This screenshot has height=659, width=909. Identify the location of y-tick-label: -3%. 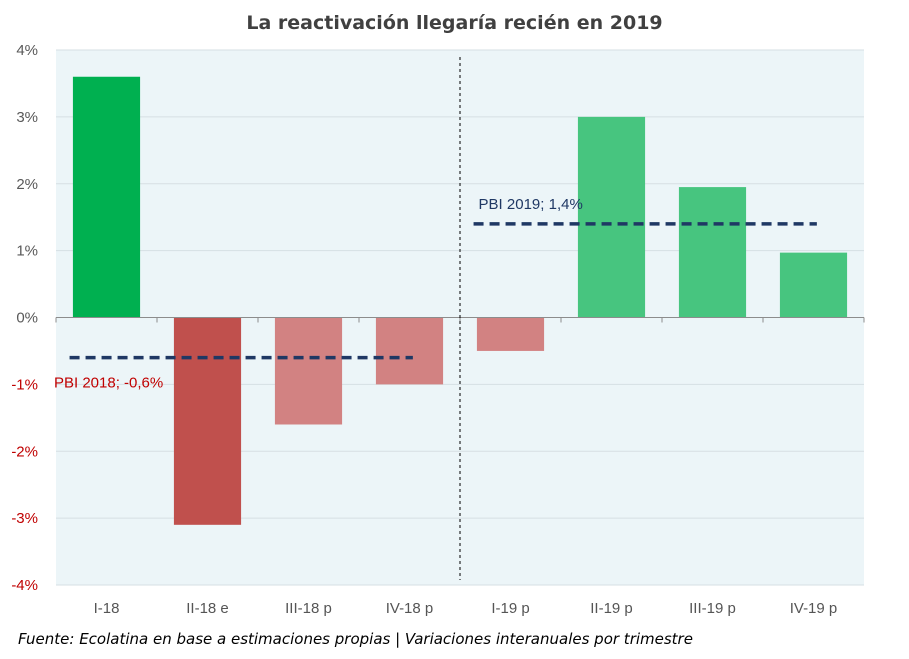
(24, 518).